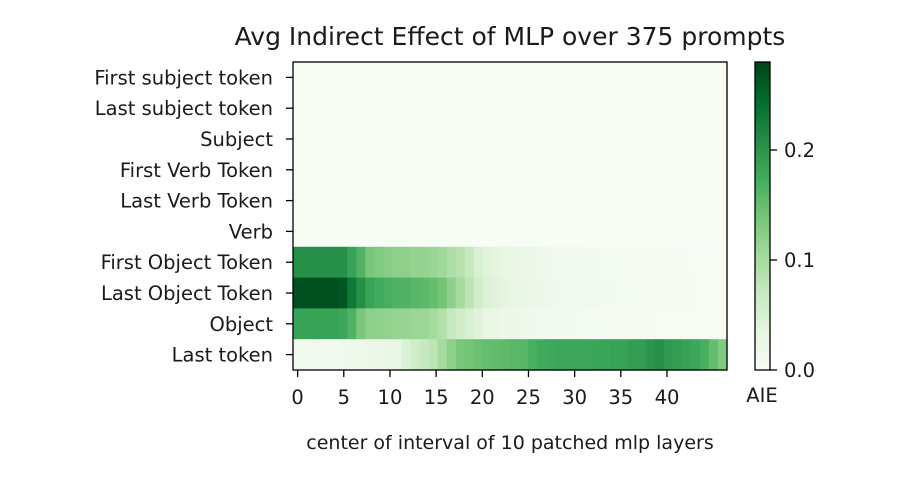  What do you see at coordinates (574, 397) in the screenshot?
I see `x-tick-label: 30` at bounding box center [574, 397].